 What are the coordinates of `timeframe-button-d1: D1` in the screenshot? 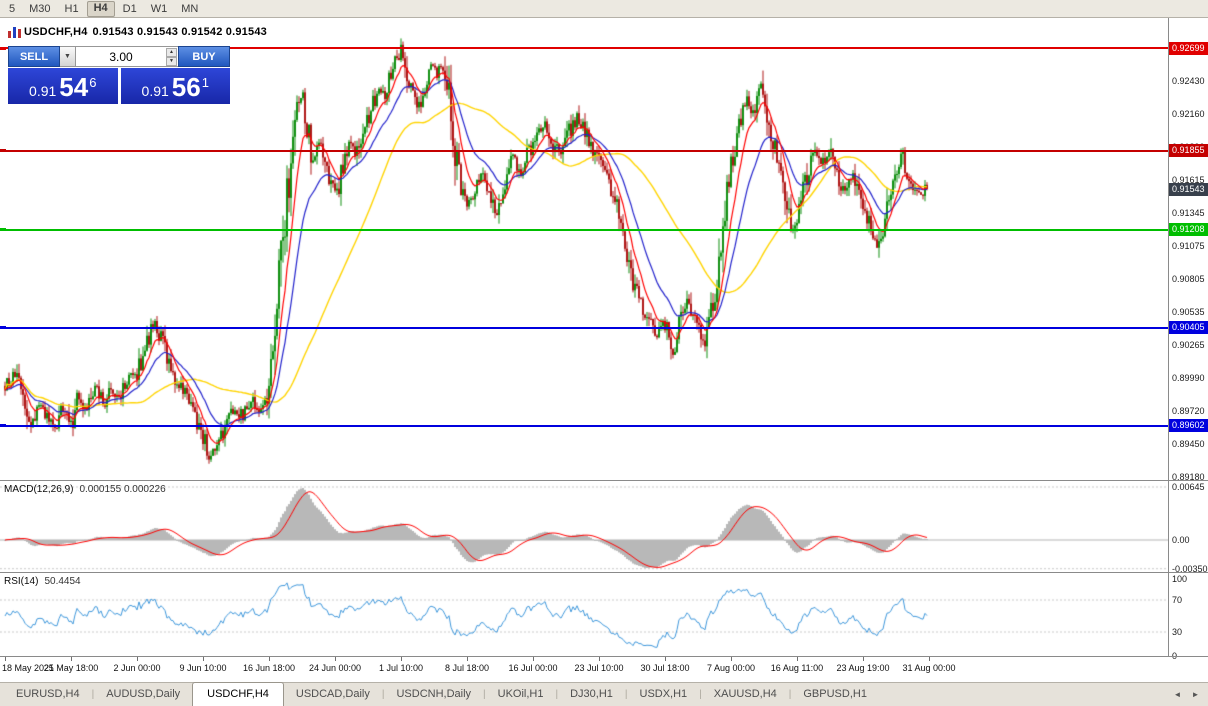 It's located at (129, 8).